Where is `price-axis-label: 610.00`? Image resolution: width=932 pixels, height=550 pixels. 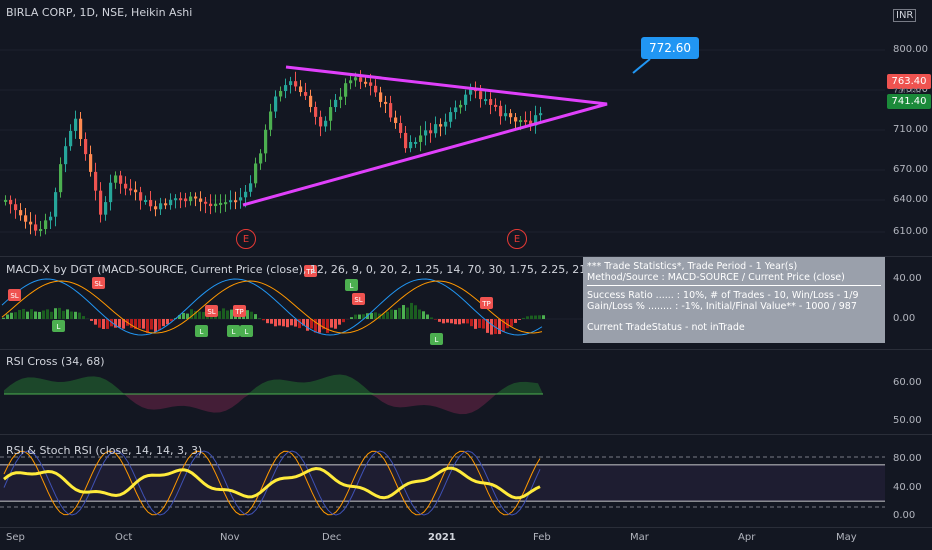
price-axis-label: 610.00 is located at coordinates (910, 231).